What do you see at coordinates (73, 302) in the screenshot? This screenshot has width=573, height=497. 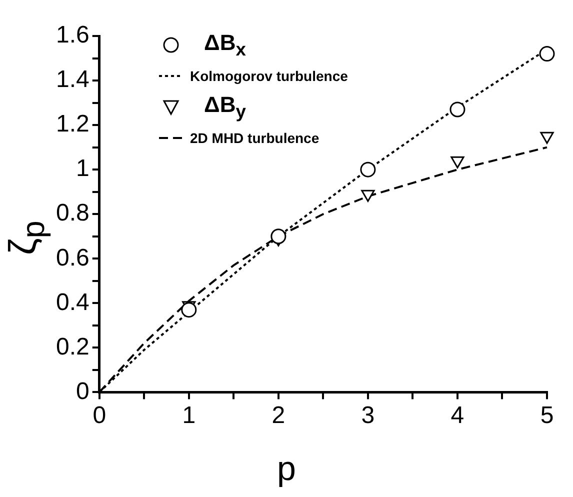 I see `y-tick-label: 0.4` at bounding box center [73, 302].